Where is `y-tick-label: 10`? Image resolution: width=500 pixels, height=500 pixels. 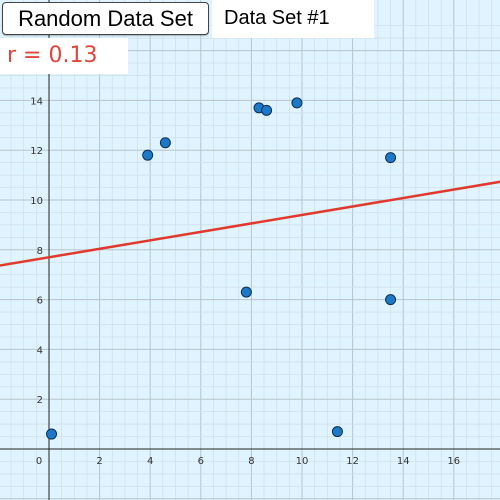 y-tick-label: 10 is located at coordinates (36, 201).